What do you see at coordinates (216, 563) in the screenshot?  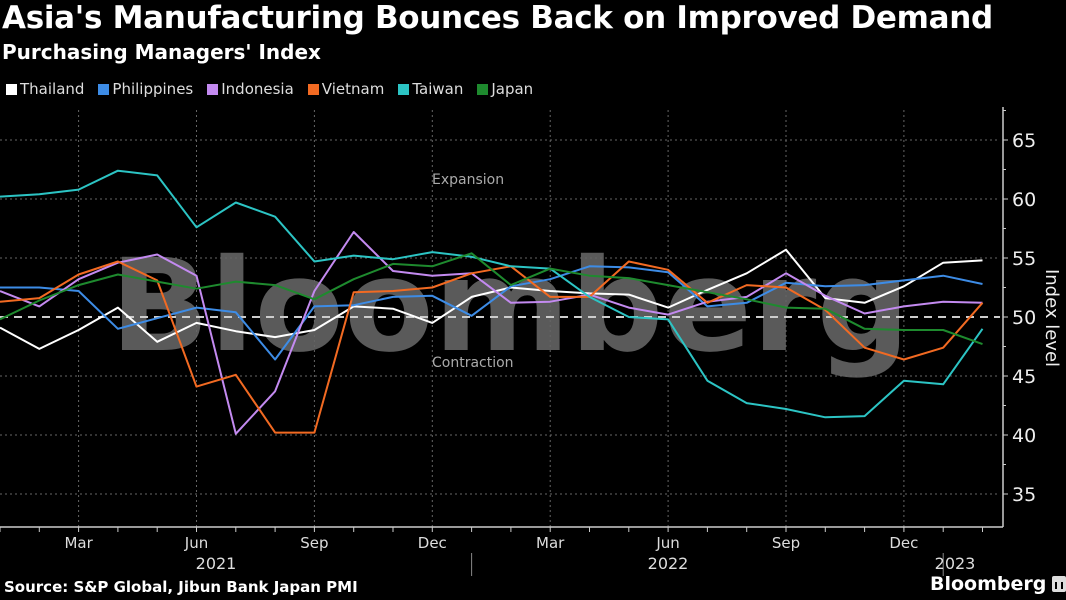 I see `year-label: 2021` at bounding box center [216, 563].